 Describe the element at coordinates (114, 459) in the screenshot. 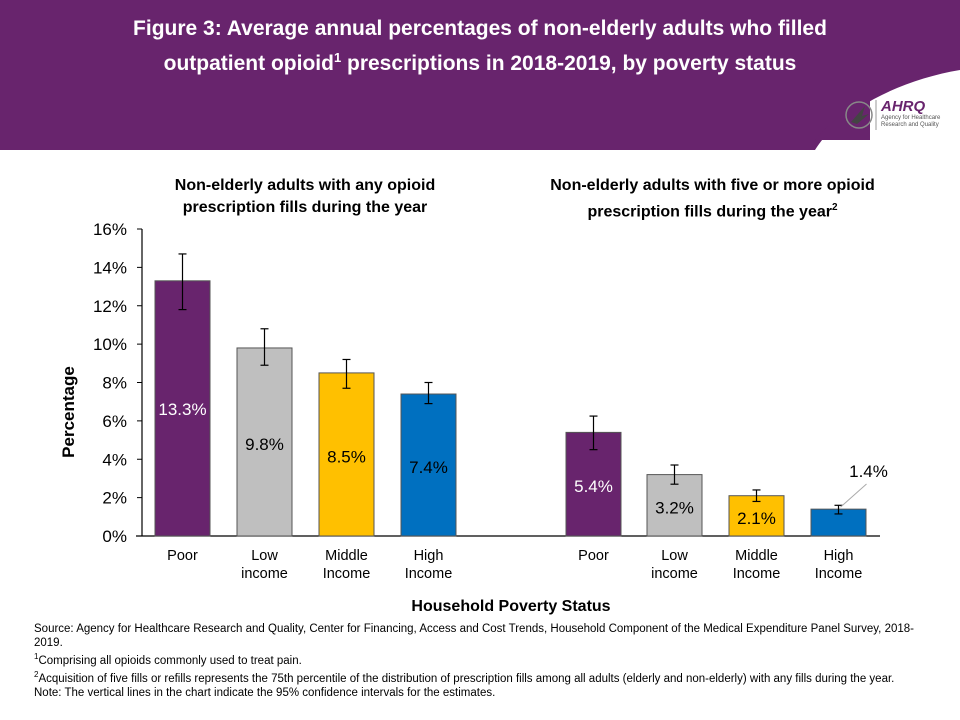

I see `y-tick-label: 4%` at that location.